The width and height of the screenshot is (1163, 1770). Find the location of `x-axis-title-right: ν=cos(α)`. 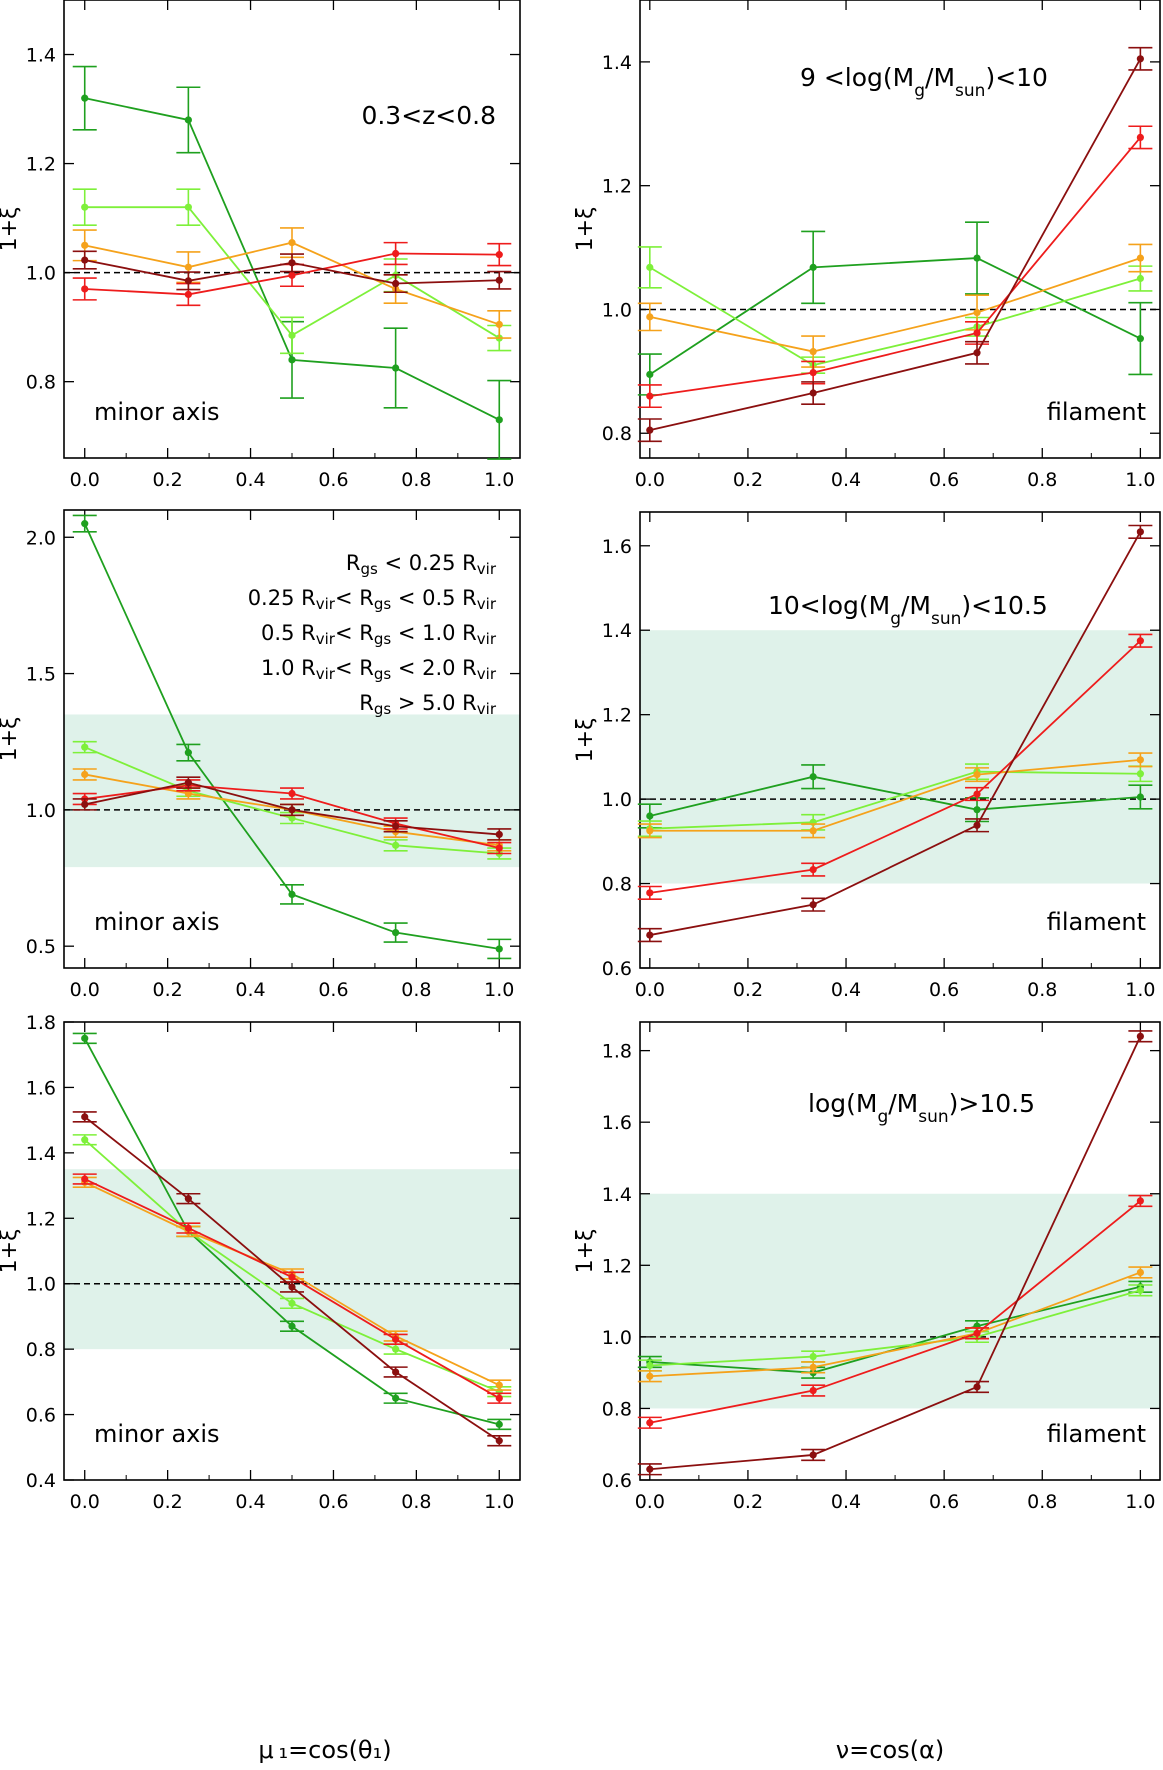

x-axis-title-right: ν=cos(α) is located at coordinates (890, 1750).